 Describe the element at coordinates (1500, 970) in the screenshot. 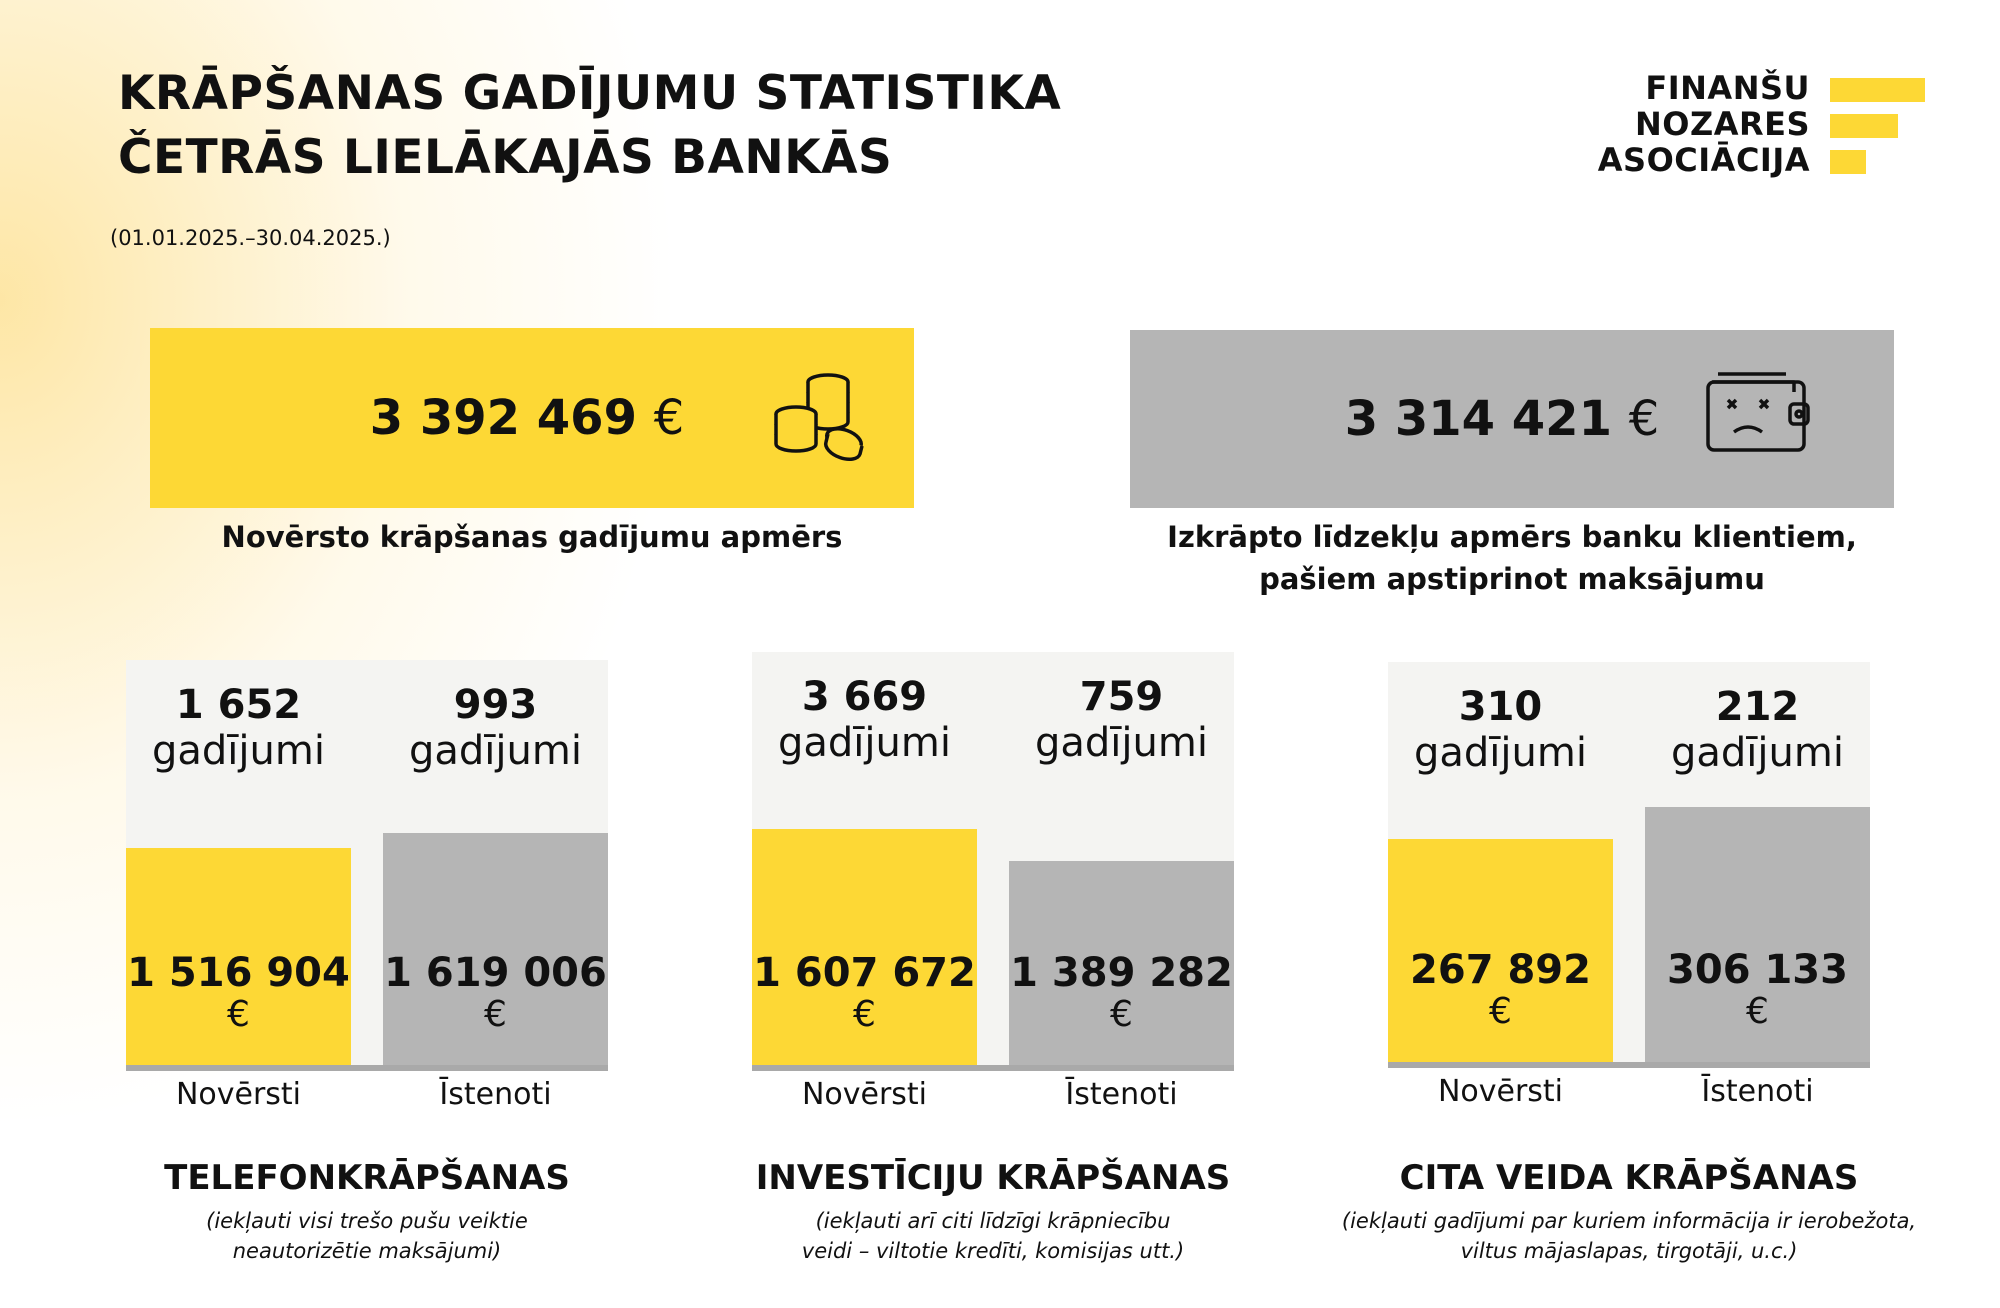

I see `value-amount: 267 892` at that location.